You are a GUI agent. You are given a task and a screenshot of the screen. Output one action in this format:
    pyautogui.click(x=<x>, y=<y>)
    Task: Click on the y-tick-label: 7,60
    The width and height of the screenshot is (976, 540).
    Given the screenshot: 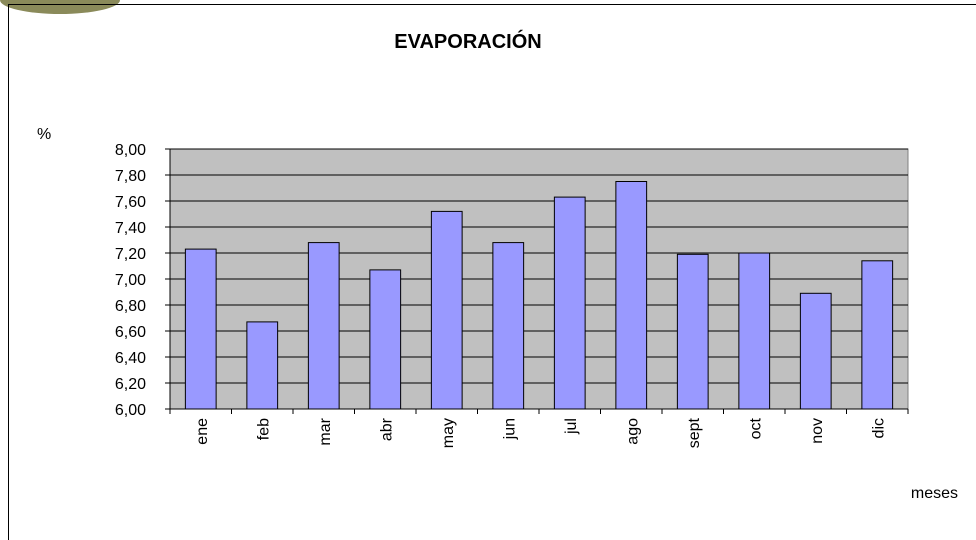 What is the action you would take?
    pyautogui.click(x=130, y=202)
    